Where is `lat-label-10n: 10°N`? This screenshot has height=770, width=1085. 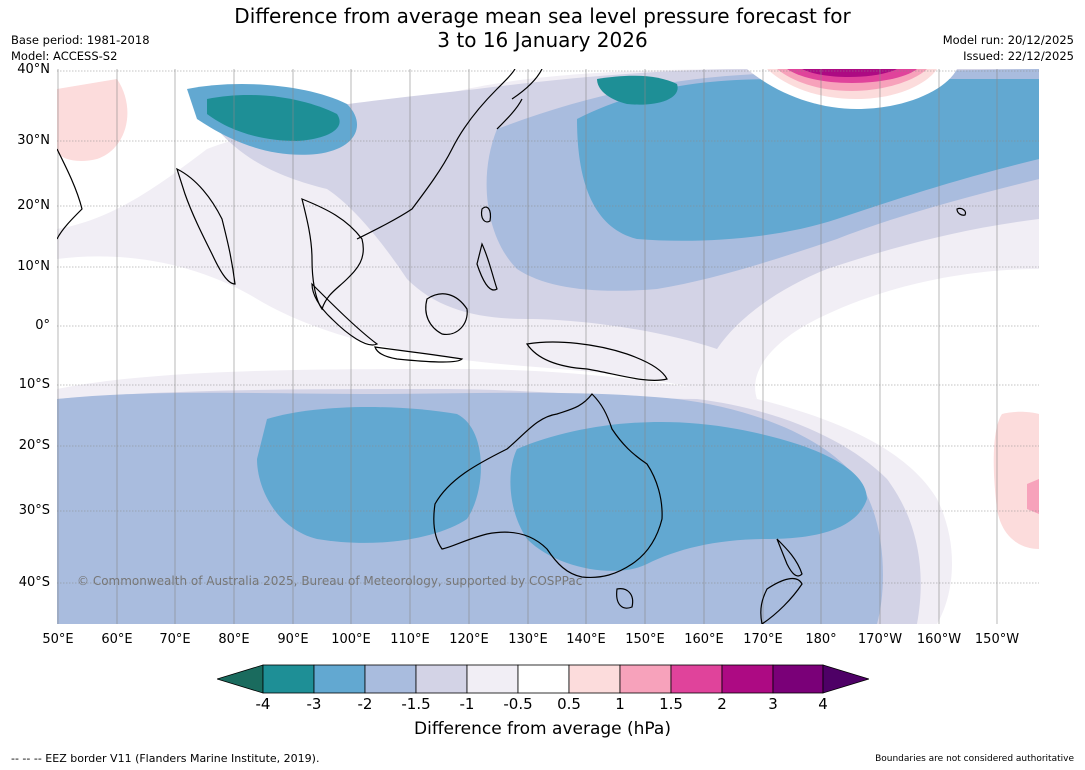
lat-label-10n: 10°N is located at coordinates (33, 266).